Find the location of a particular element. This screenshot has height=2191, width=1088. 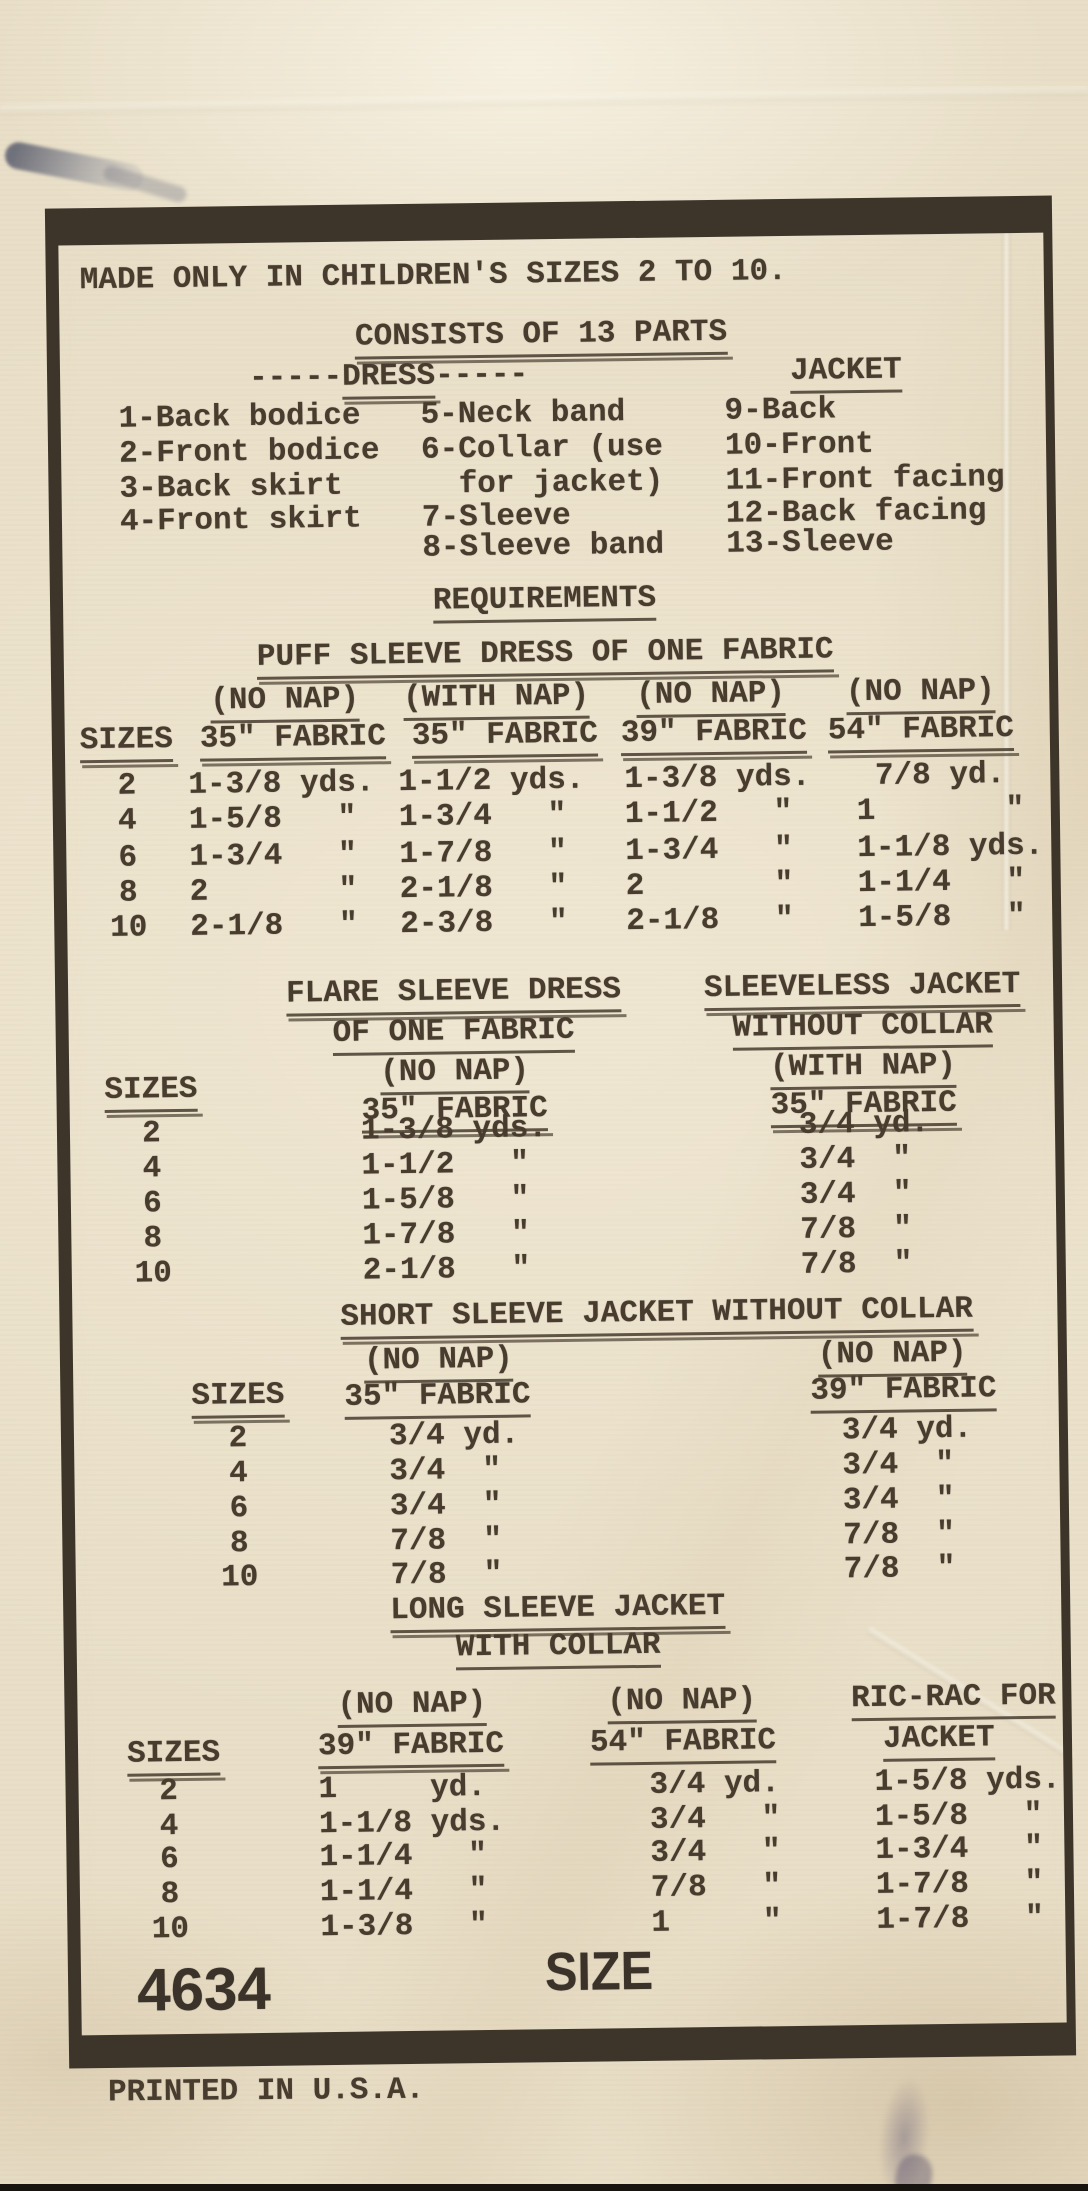

part-item: 10-Front is located at coordinates (799, 445).